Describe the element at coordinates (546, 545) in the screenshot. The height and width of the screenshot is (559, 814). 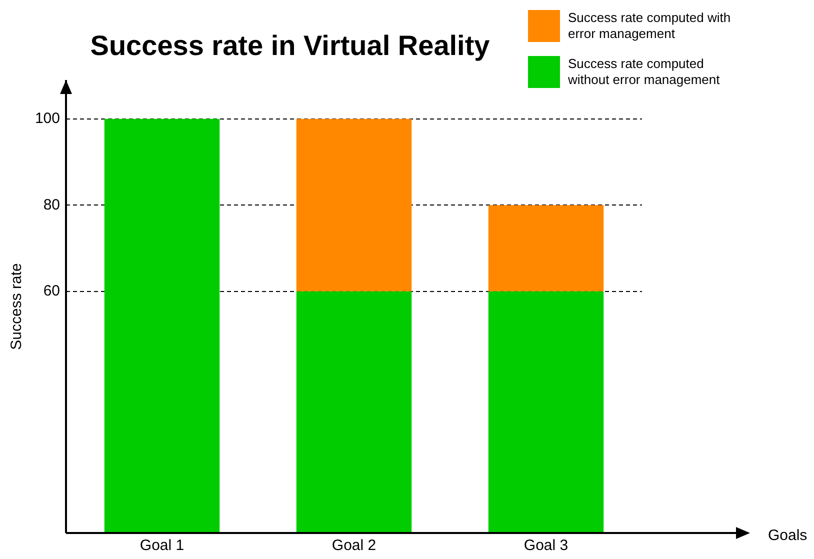
I see `x-tick-label: Goal 3` at that location.